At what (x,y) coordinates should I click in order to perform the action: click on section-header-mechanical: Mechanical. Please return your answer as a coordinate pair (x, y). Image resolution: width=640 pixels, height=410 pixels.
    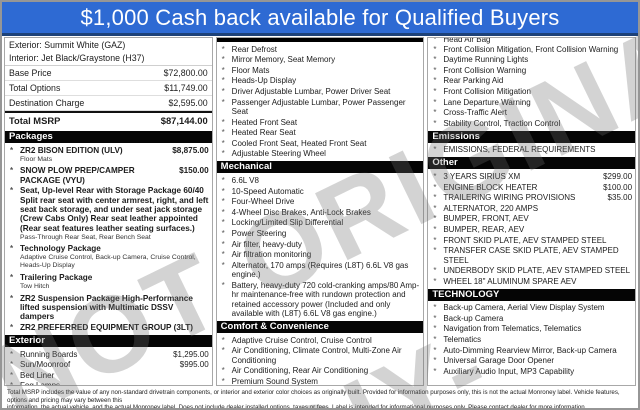
    Looking at the image, I should click on (320, 167).